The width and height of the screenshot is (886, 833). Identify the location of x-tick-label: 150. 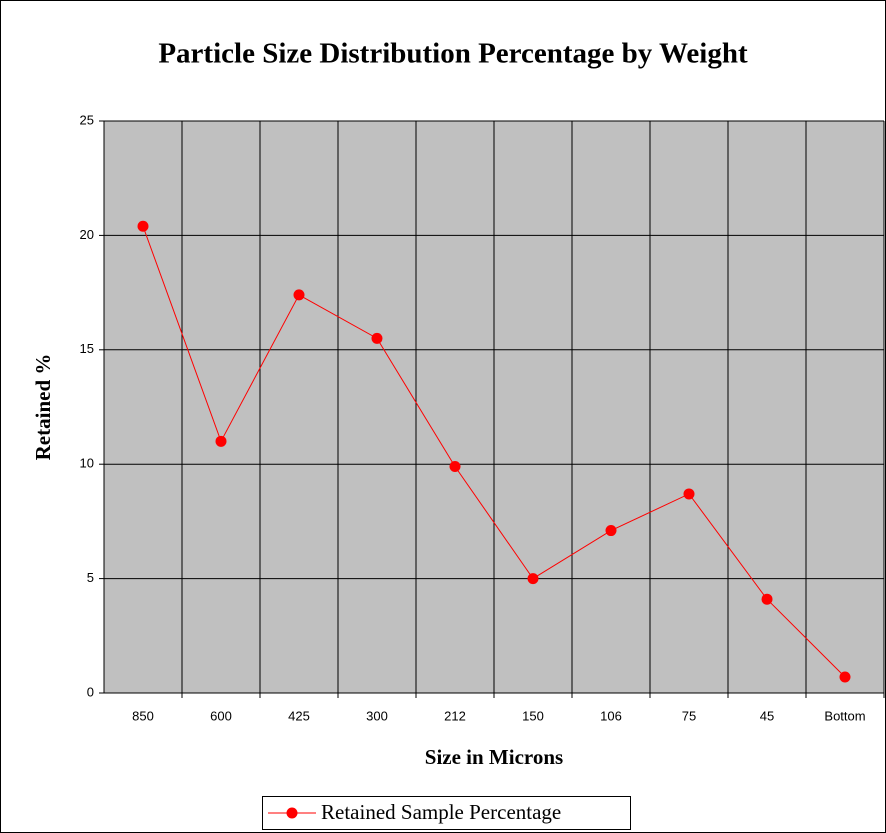
(533, 715).